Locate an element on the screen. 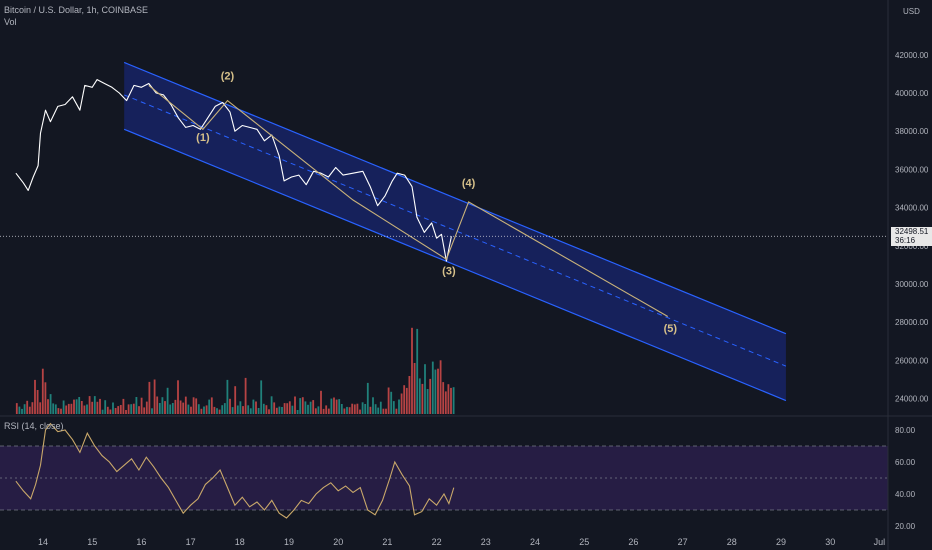  time-tick: 14 is located at coordinates (43, 542).